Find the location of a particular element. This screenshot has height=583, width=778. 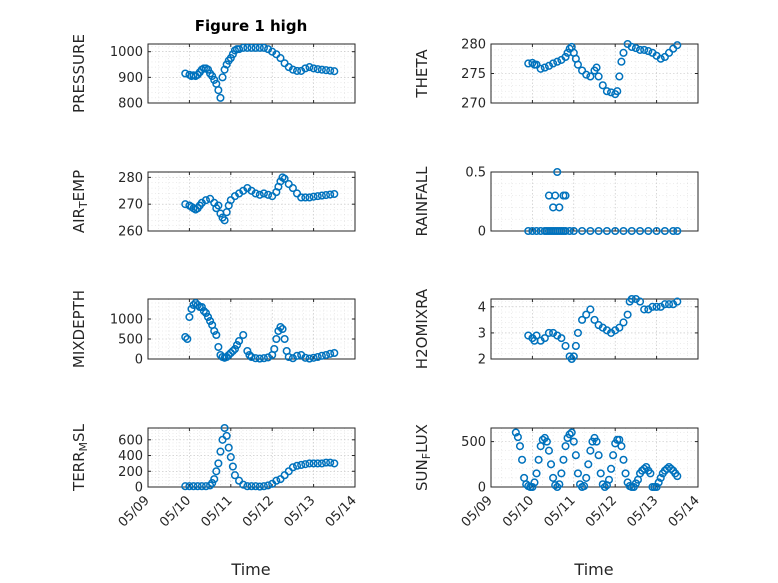

x-tick-label: 05/12 is located at coordinates (601, 511).